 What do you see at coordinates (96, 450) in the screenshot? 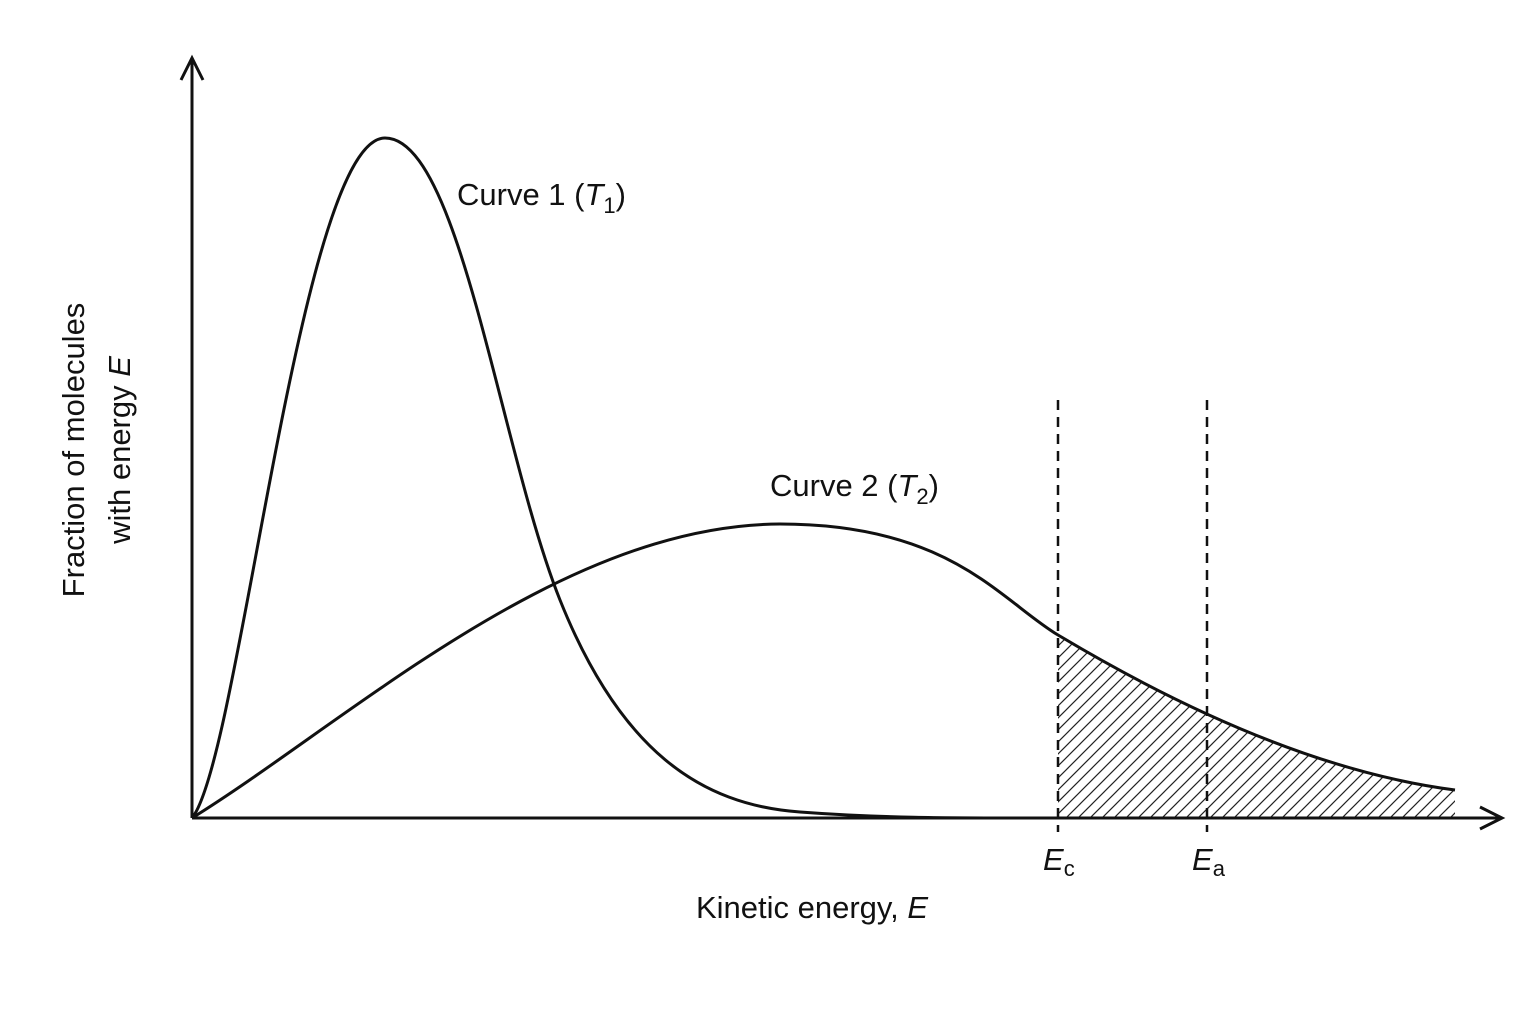
I see `y-axis-label: Fraction of molecules with energy E` at bounding box center [96, 450].